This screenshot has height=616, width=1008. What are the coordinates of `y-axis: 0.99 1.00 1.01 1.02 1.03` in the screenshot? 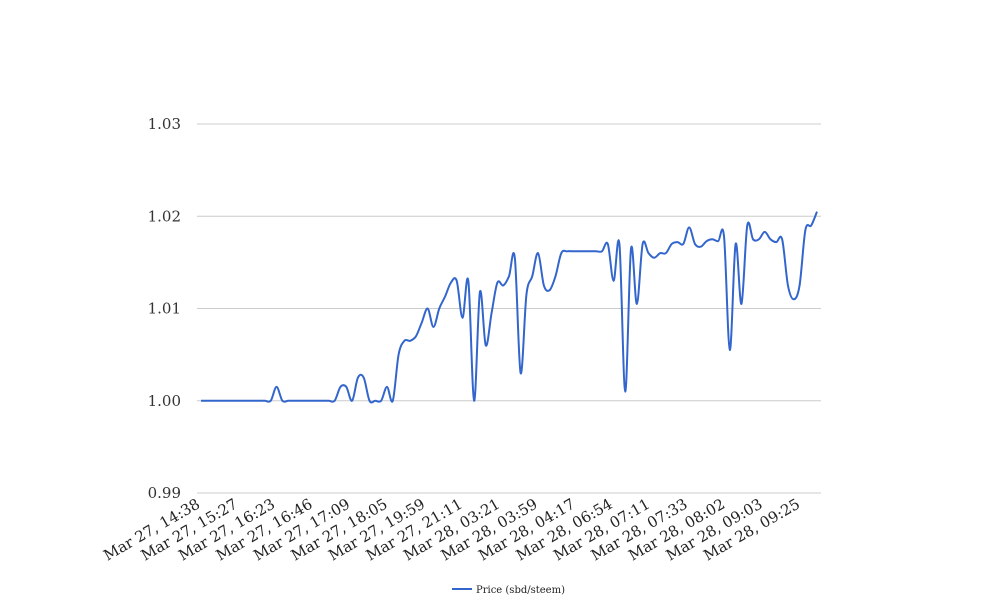 It's located at (164, 308).